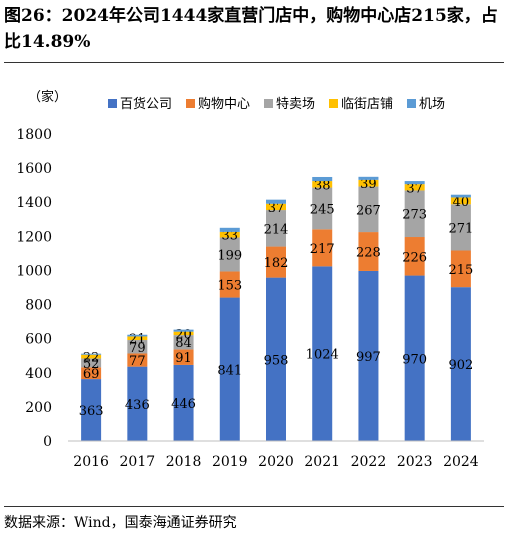 This screenshot has height=538, width=510. What do you see at coordinates (230, 462) in the screenshot?
I see `x-tick-label: 2019` at bounding box center [230, 462].